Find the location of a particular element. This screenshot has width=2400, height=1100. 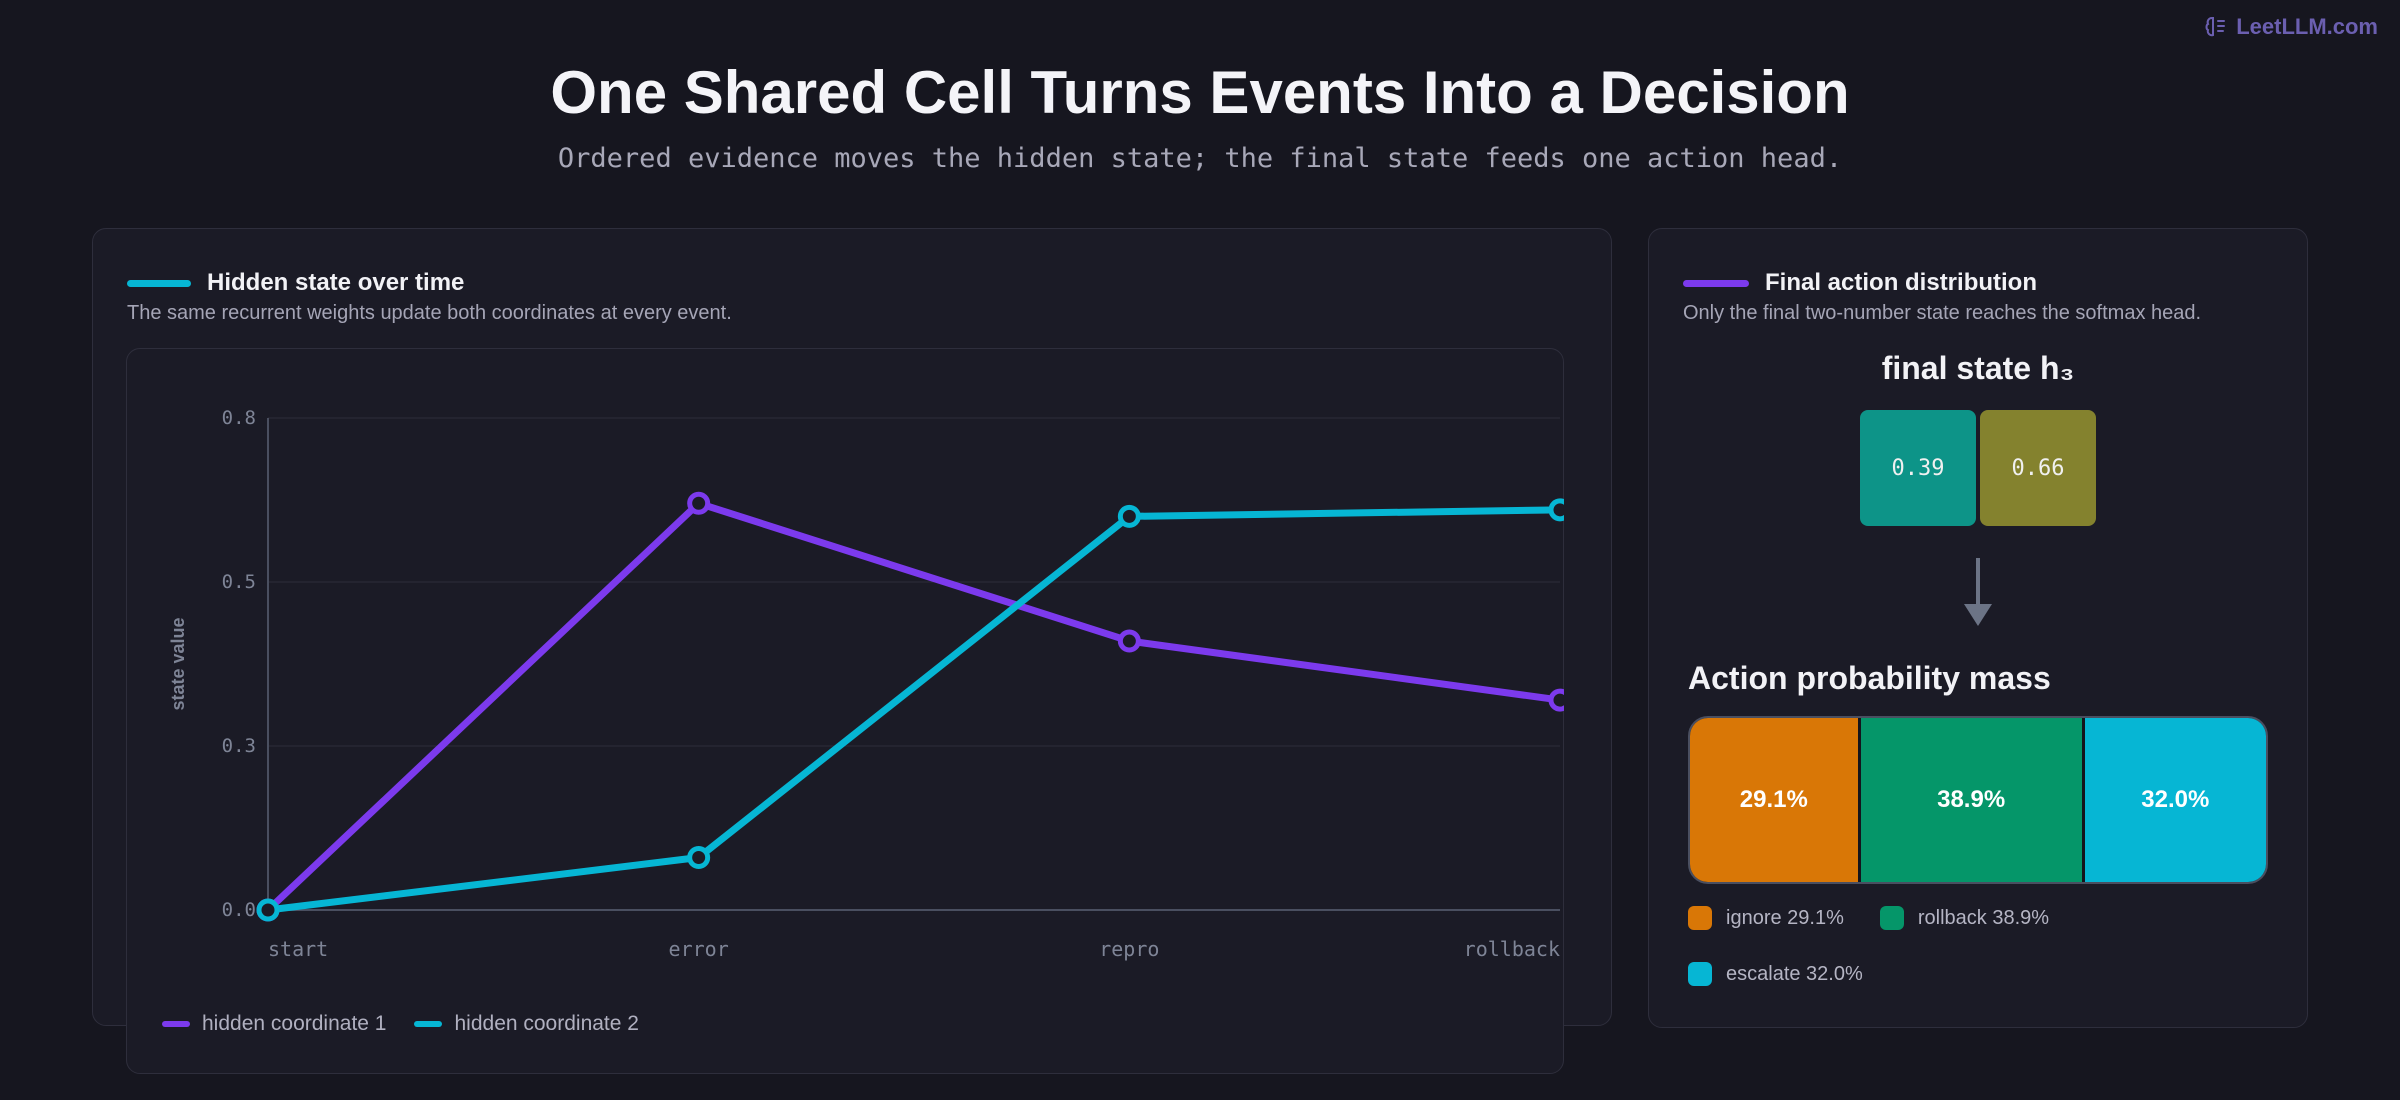

legend-label: hidden coordinate 1 is located at coordinates (294, 1023).